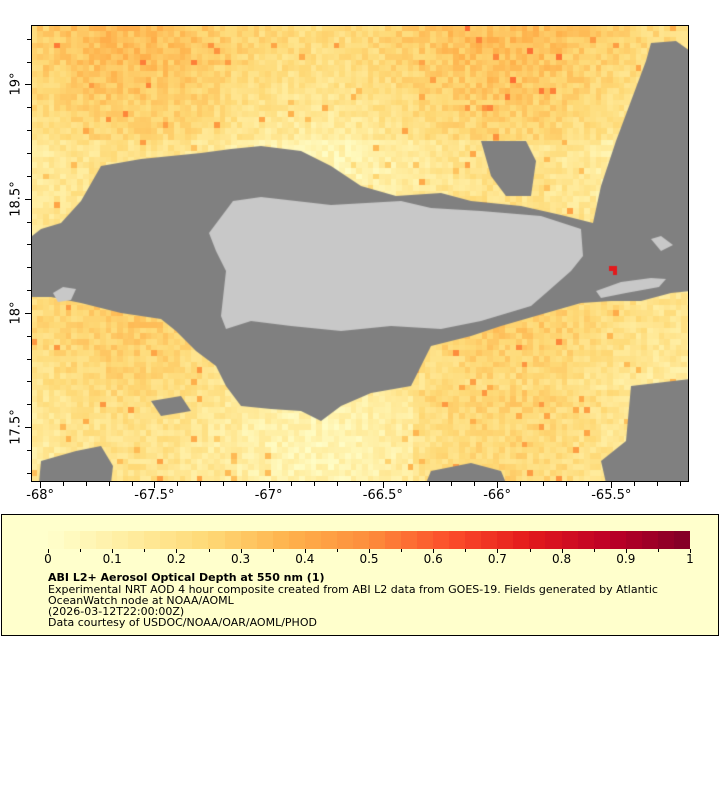 The image size is (720, 800). Describe the element at coordinates (48, 559) in the screenshot. I see `colorbar-label: 0` at that location.